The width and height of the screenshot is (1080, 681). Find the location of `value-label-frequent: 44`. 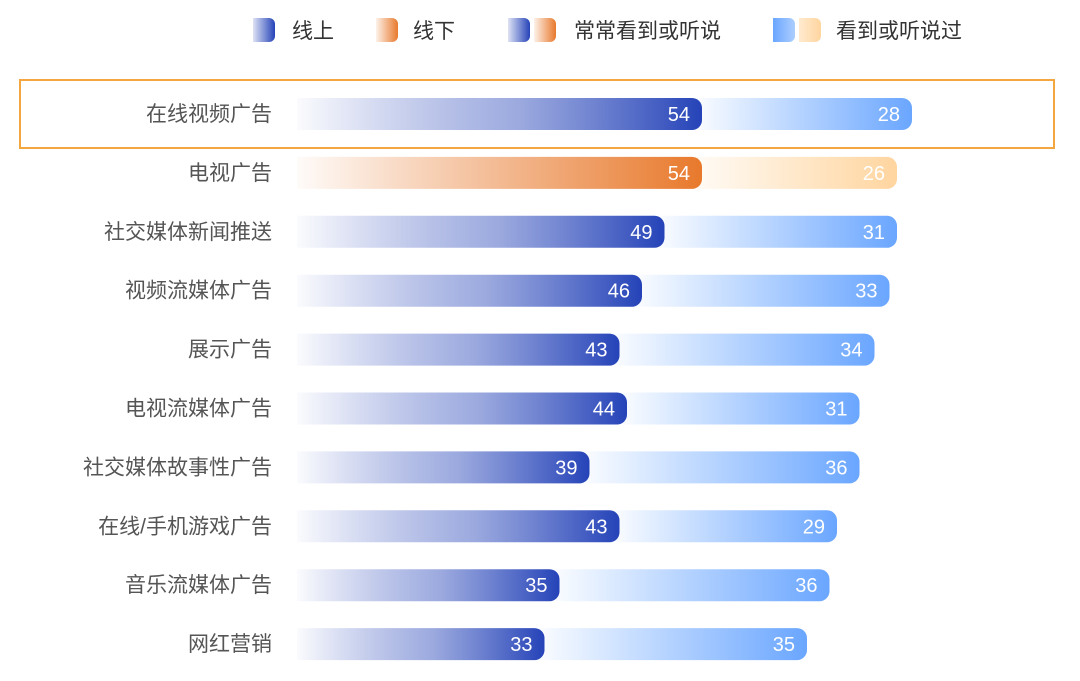

value-label-frequent: 44 is located at coordinates (604, 410).